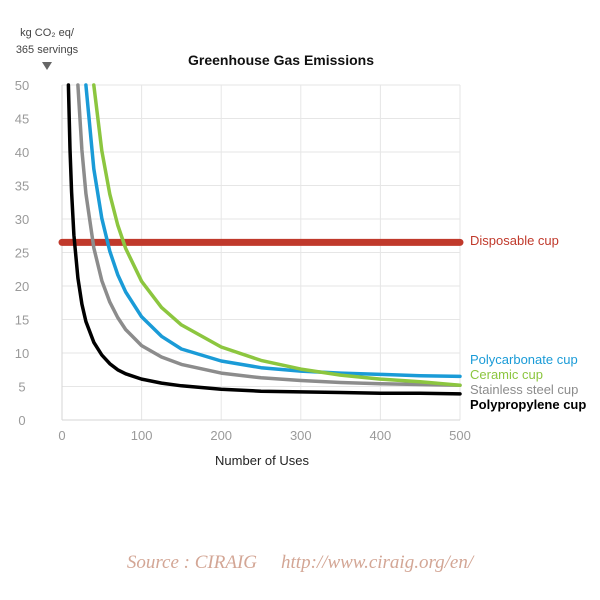 The height and width of the screenshot is (600, 600). I want to click on y-tick-label: 40, so click(22, 152).